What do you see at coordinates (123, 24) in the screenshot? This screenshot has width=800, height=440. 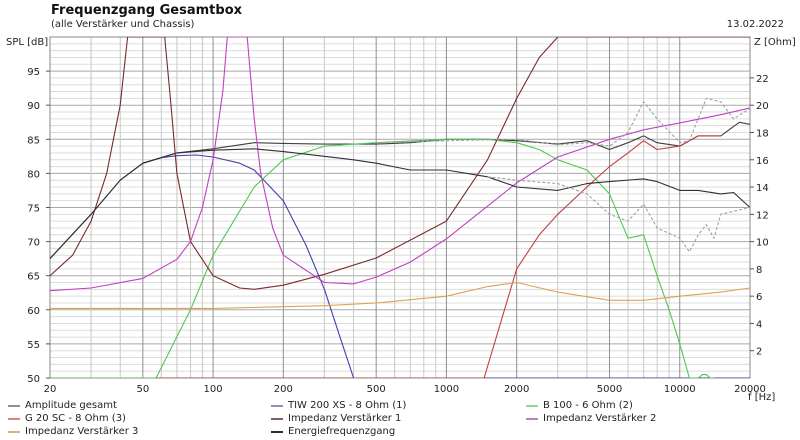 I see `chart-subtitle: (alle Verstärker und Chassis)` at bounding box center [123, 24].